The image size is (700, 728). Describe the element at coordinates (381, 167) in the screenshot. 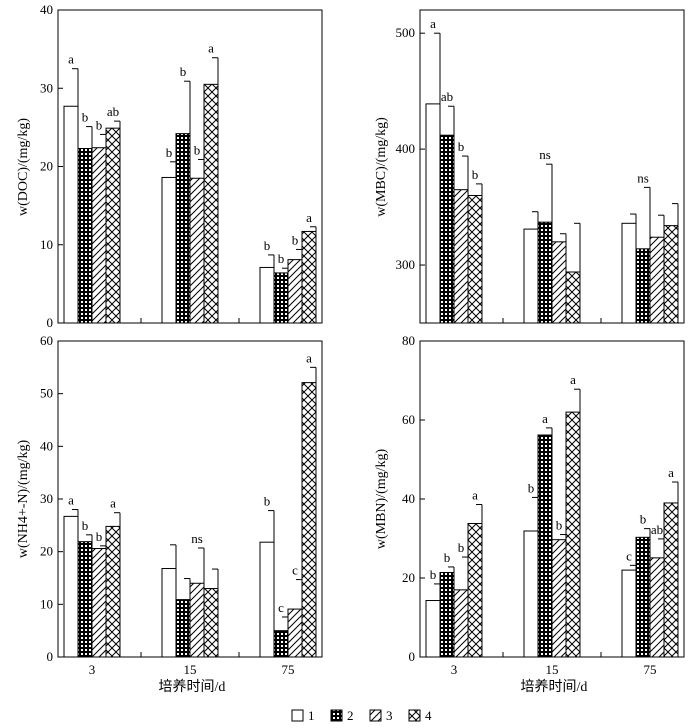

I see `y-axis-label: w(MBC)/(mg/kg)` at that location.